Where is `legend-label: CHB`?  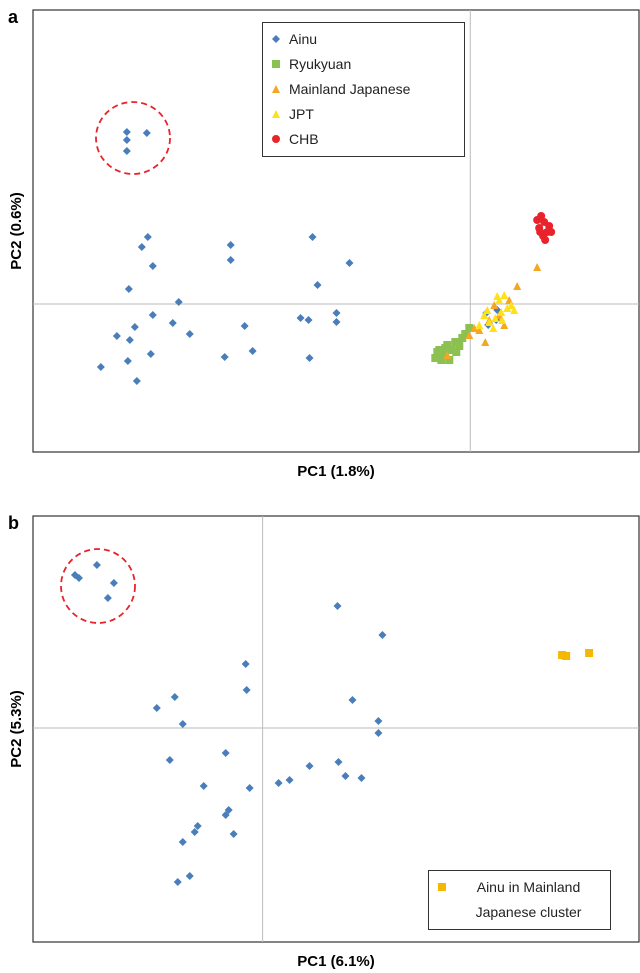
legend-label: CHB is located at coordinates (304, 139).